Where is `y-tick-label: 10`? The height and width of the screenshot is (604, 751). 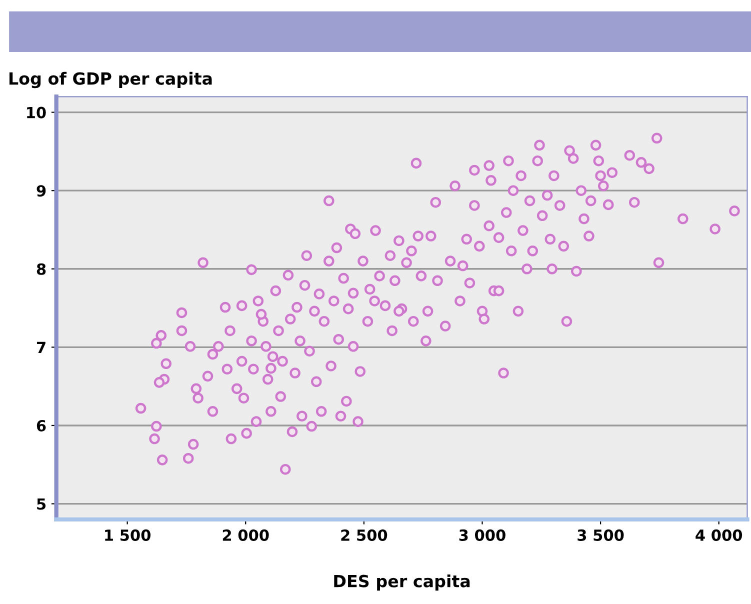
y-tick-label: 10 is located at coordinates (36, 112).